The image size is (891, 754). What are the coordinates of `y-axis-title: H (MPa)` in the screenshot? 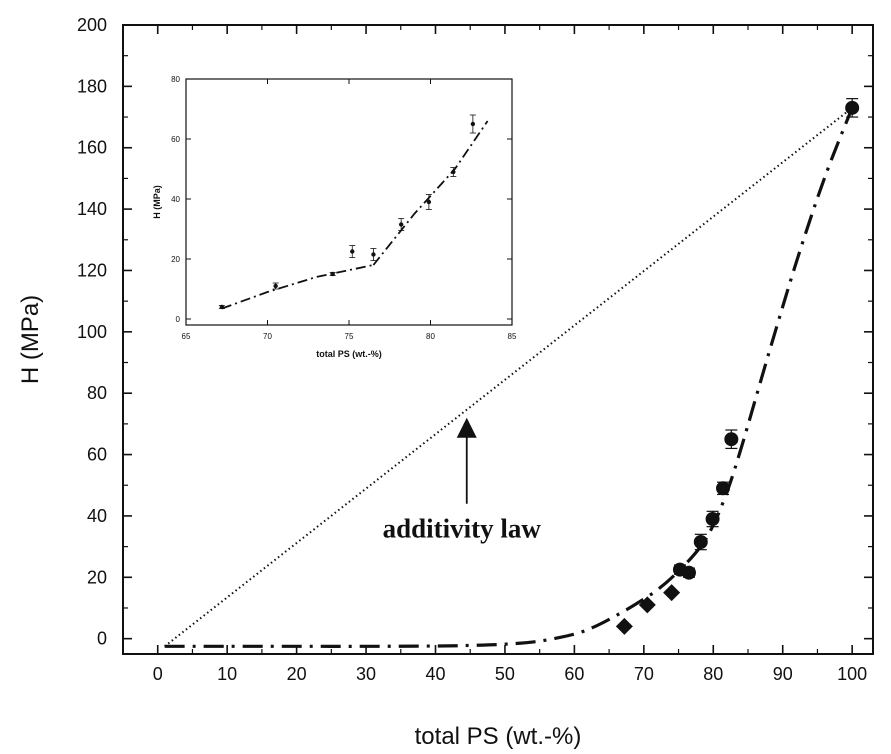 It's located at (30, 339).